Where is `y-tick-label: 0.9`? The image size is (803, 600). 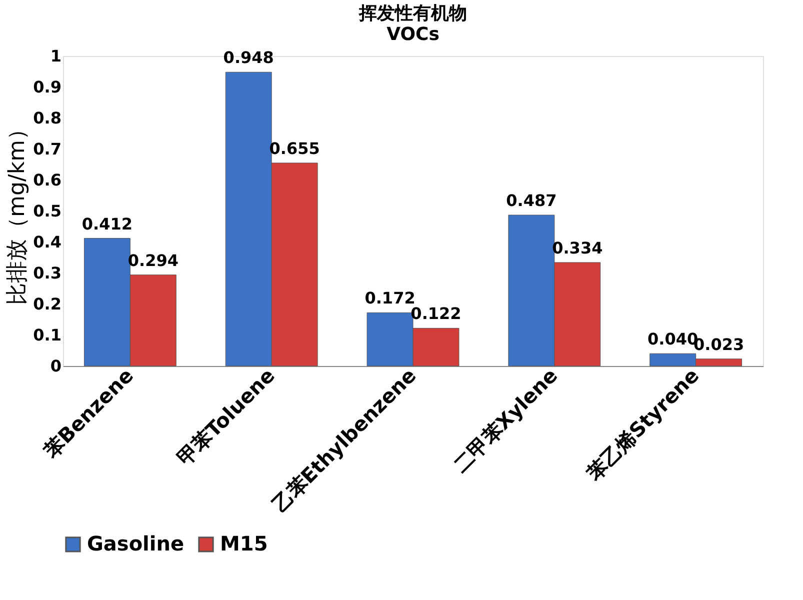 y-tick-label: 0.9 is located at coordinates (47, 87).